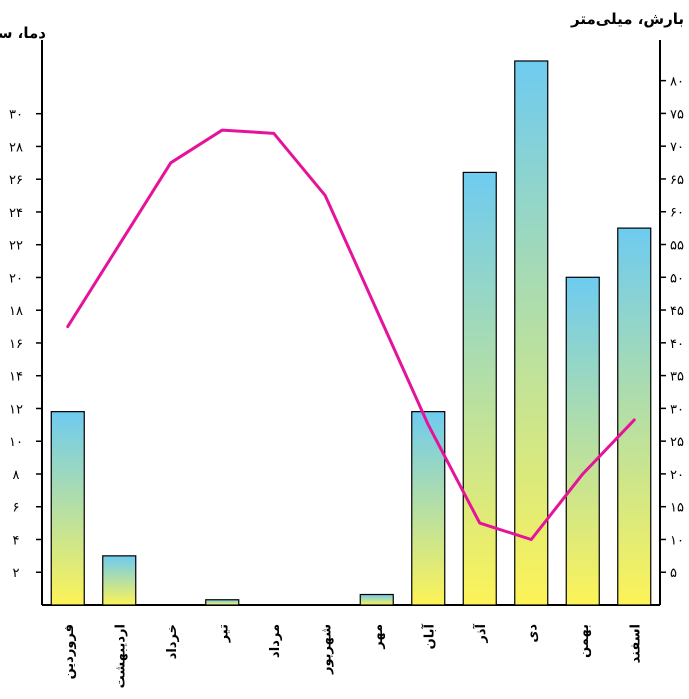 This screenshot has width=689, height=699. What do you see at coordinates (16, 147) in the screenshot?
I see `left-tick-label: ۲۸` at bounding box center [16, 147].